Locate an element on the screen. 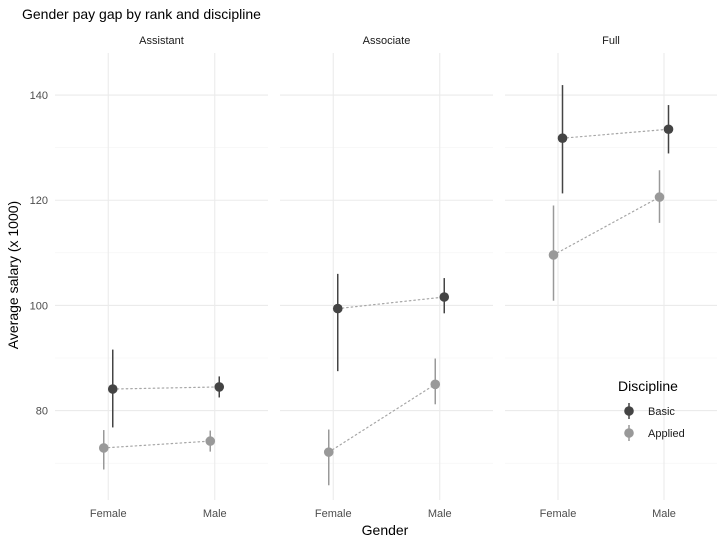 The image size is (727, 544). legend-entry-label: Basic is located at coordinates (661, 412).